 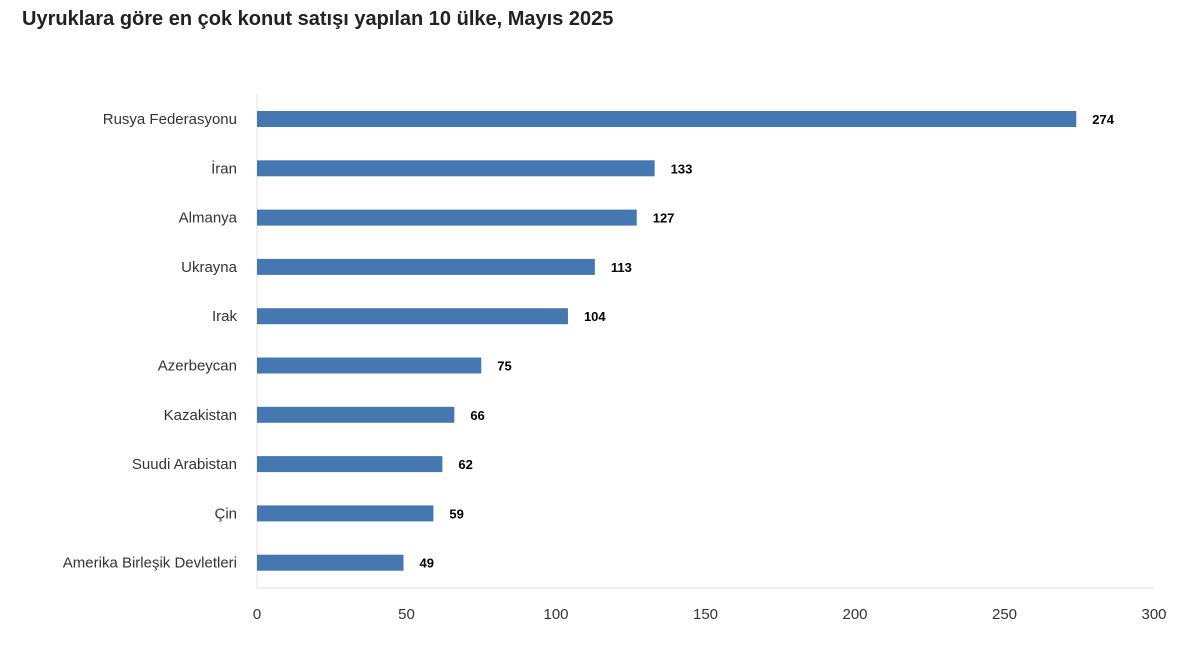 I want to click on x-tick-label: 150, so click(x=705, y=614).